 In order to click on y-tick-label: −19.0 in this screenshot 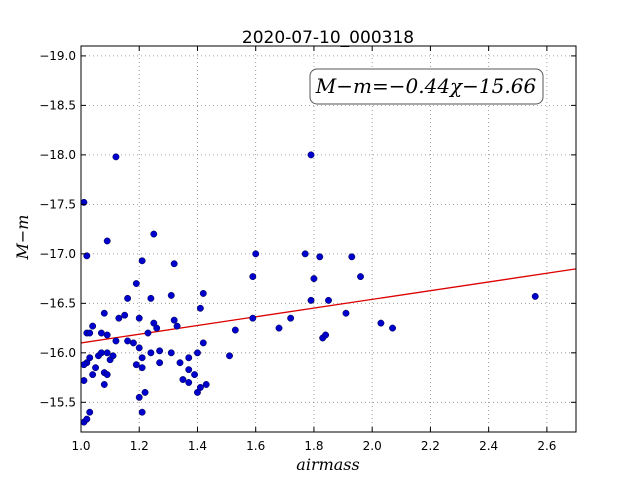, I will do `click(57, 56)`.